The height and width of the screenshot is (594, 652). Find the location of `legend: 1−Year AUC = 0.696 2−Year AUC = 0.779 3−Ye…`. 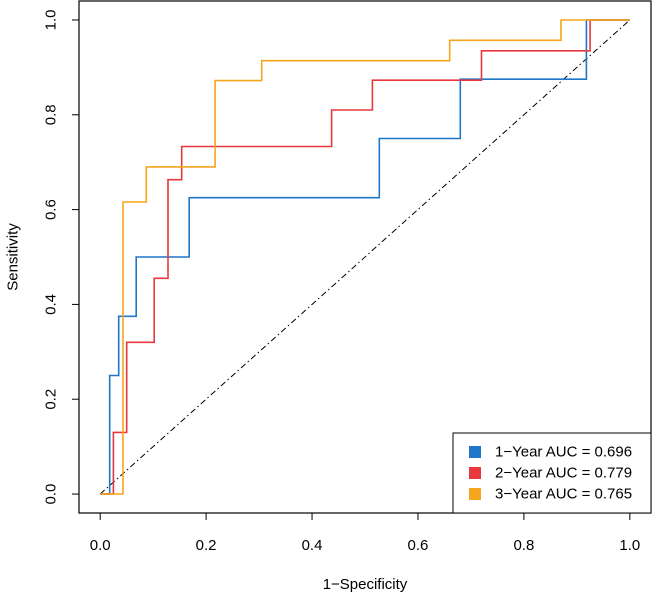

legend: 1−Year AUC = 0.696 2−Year AUC = 0.779 3−Ye… is located at coordinates (552, 473).